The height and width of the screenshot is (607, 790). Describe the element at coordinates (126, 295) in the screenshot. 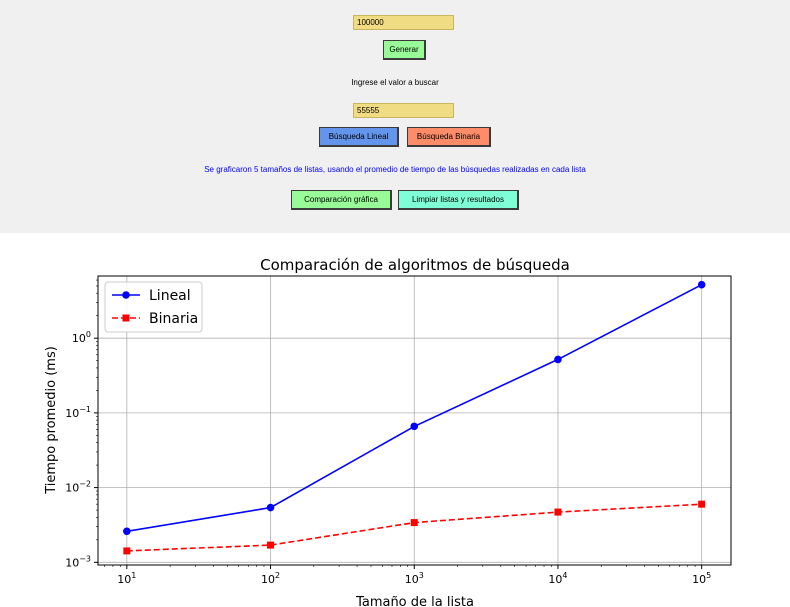

I see `legend-marker-lineal` at that location.